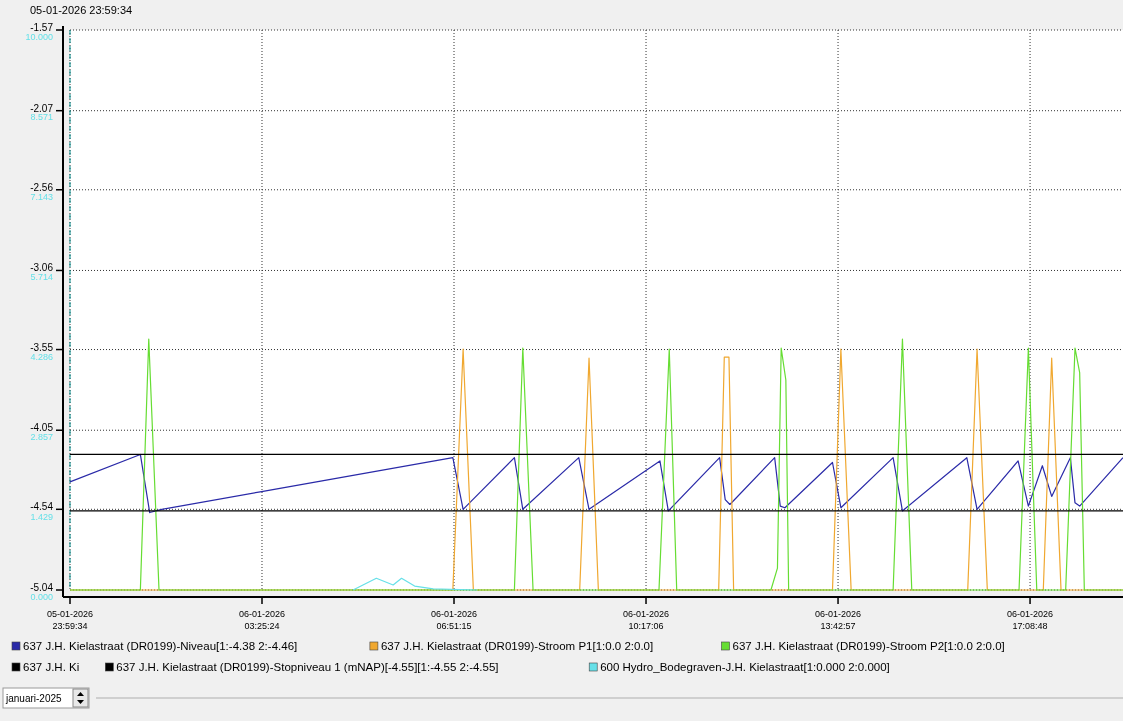 Image resolution: width=1123 pixels, height=721 pixels. What do you see at coordinates (868, 646) in the screenshot?
I see `legend-label: 637 J.H. Kielastraat (DR0199)-Stroom P2[1:0.0 2:0.0]` at bounding box center [868, 646].